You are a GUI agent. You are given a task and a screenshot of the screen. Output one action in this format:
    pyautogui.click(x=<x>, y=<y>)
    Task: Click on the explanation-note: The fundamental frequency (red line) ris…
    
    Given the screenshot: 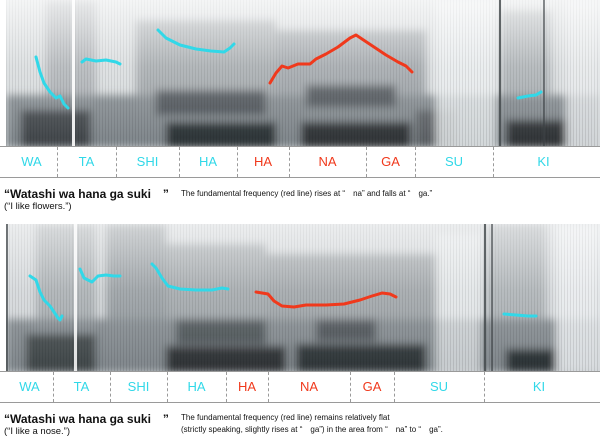 What is the action you would take?
    pyautogui.click(x=307, y=193)
    